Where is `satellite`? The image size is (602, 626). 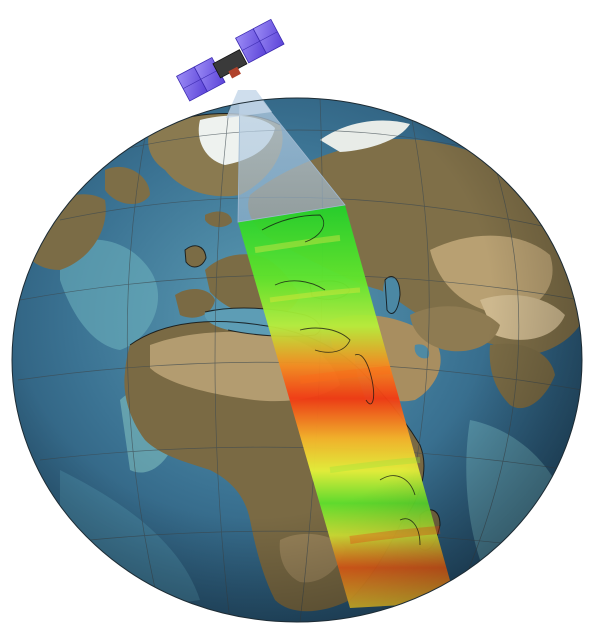 satellite is located at coordinates (230, 60).